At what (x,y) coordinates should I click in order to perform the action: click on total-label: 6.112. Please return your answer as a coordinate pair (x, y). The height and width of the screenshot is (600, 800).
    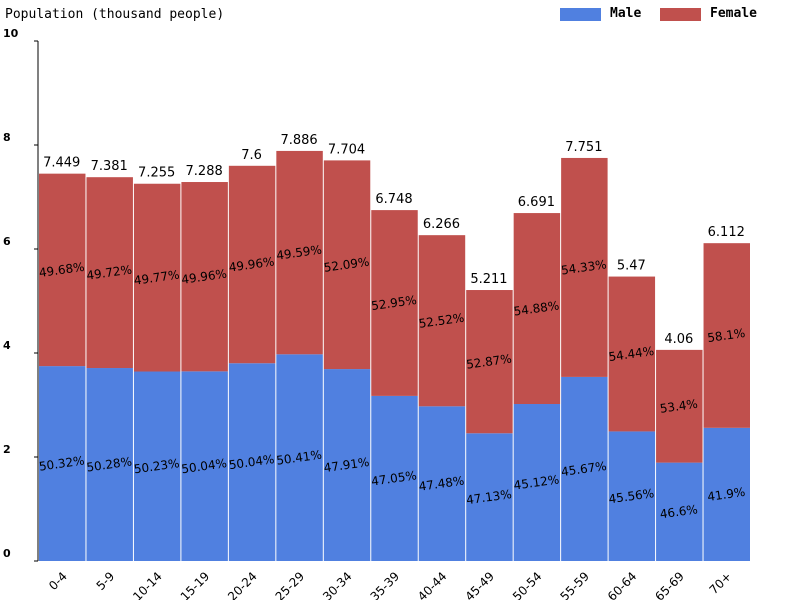
    Looking at the image, I should click on (726, 232).